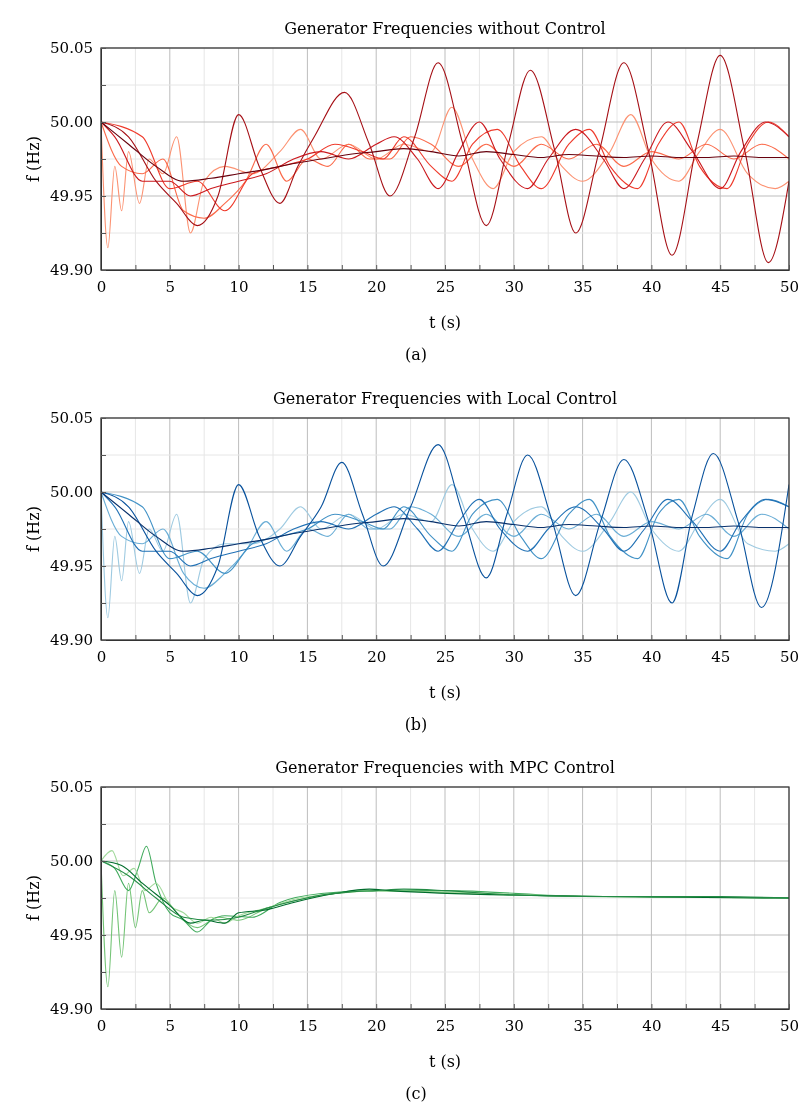  Describe the element at coordinates (416, 724) in the screenshot. I see `text: (b)` at that location.